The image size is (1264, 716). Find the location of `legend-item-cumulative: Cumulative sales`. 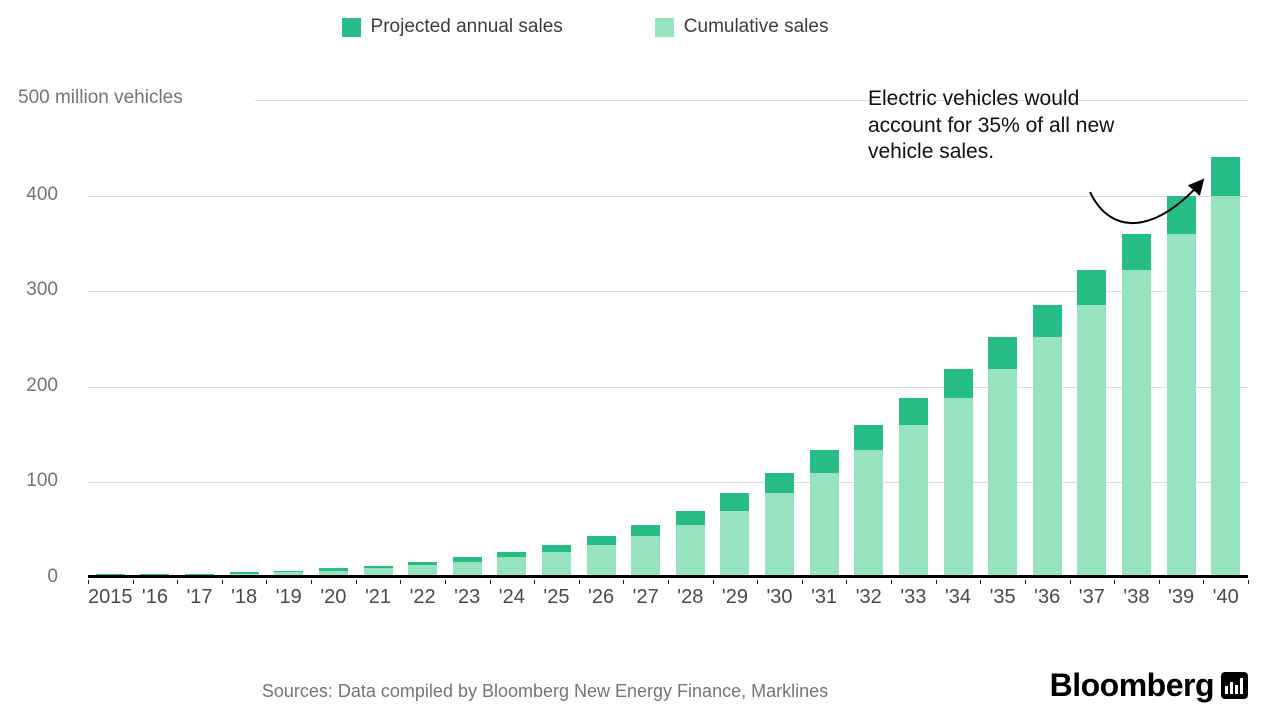

legend-item-cumulative: Cumulative sales is located at coordinates (741, 27).